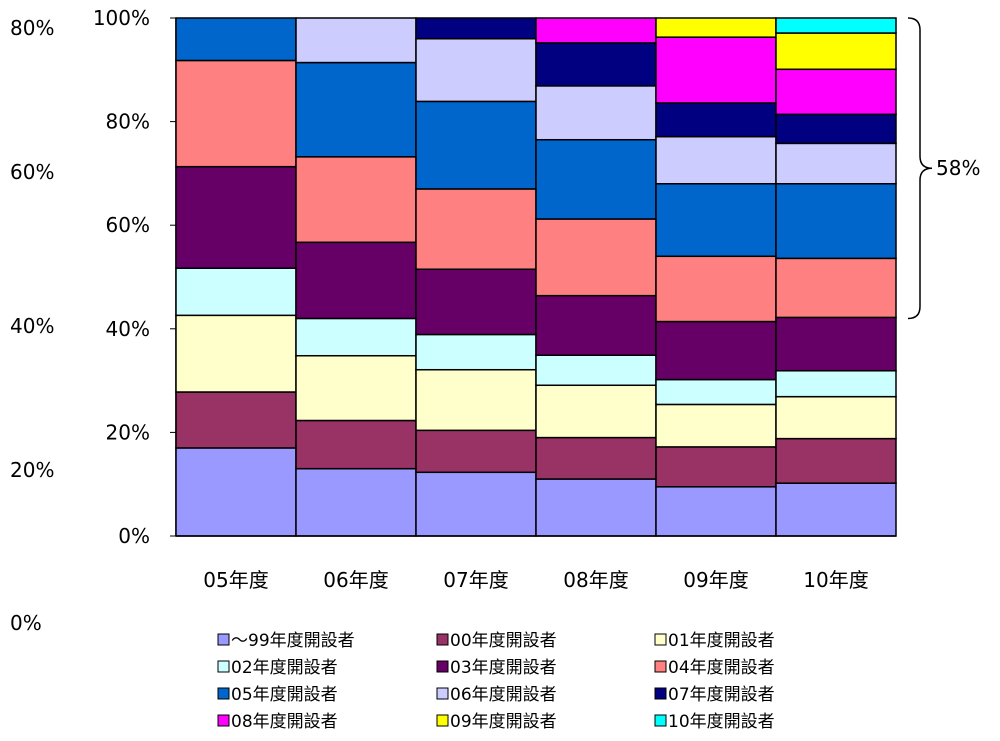 The width and height of the screenshot is (1000, 741). I want to click on bracket-label: 58%, so click(958, 168).